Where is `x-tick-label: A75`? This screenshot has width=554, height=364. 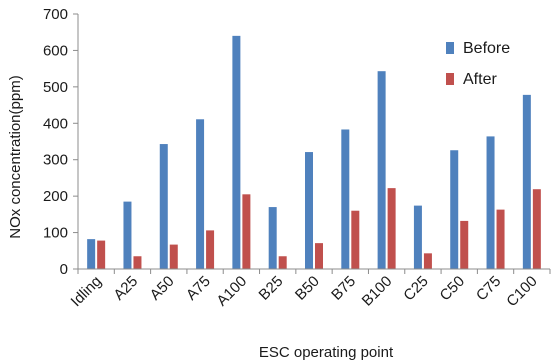 x-tick-label: A75 is located at coordinates (198, 288).